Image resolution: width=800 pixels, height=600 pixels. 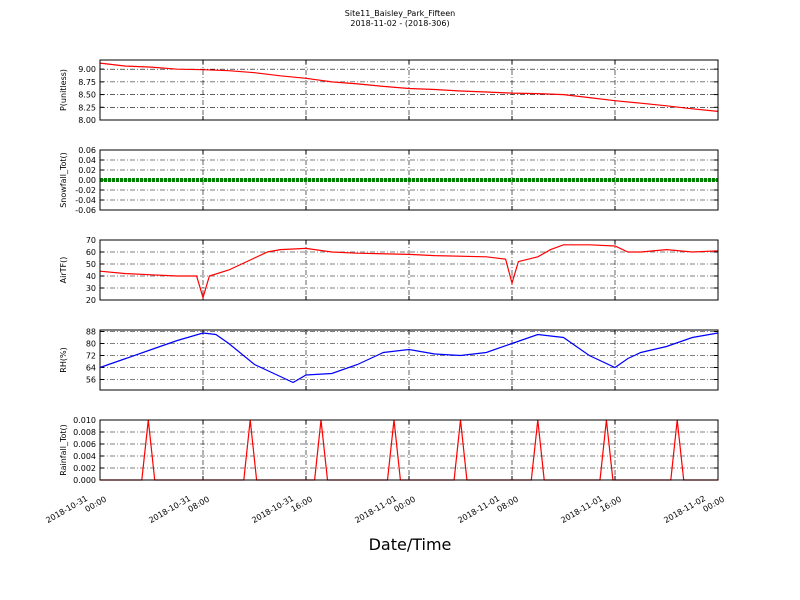 I want to click on chart-subtitle: 2018-11-02 - (2018-306), so click(x=399, y=23).